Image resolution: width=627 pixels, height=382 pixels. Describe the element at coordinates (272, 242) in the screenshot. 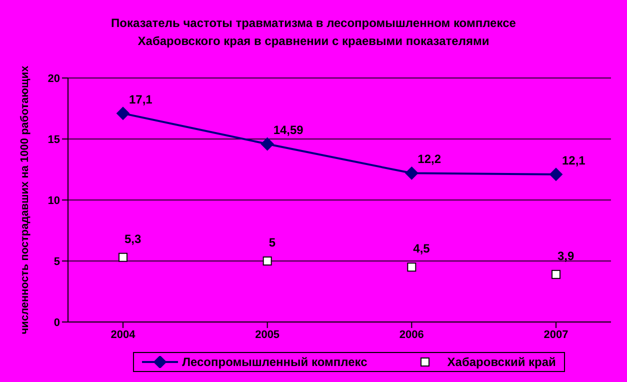

I see `data-label: 5` at that location.